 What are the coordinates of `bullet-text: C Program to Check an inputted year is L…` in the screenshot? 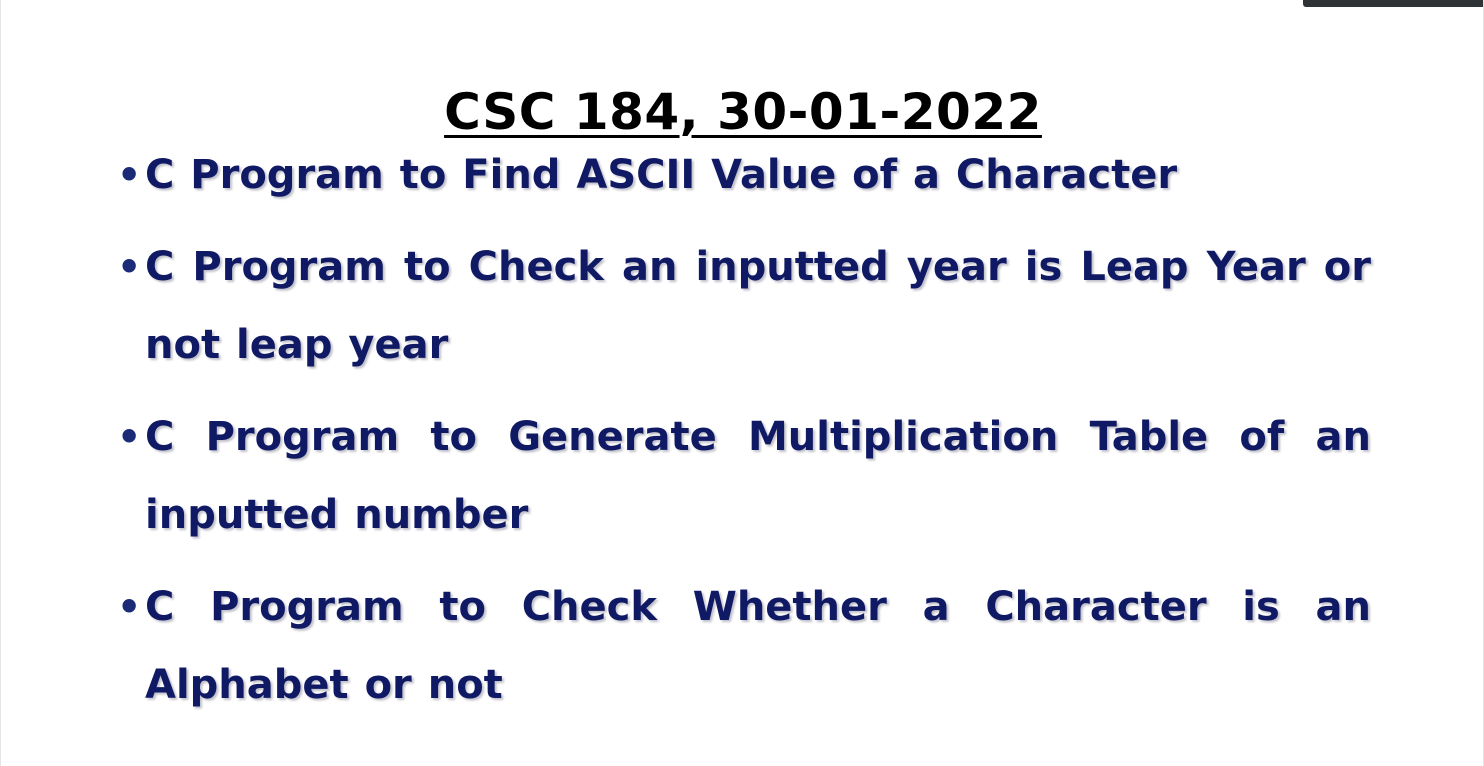 It's located at (758, 306).